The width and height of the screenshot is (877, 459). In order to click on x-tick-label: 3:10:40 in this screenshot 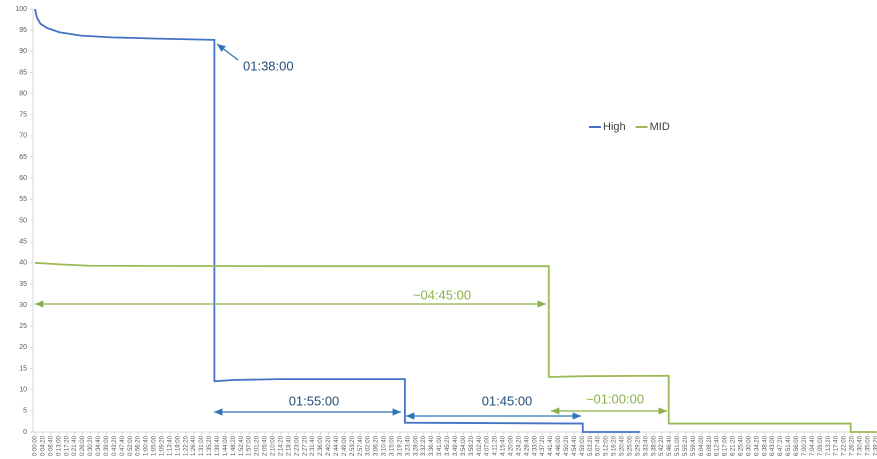, I will do `click(385, 445)`.